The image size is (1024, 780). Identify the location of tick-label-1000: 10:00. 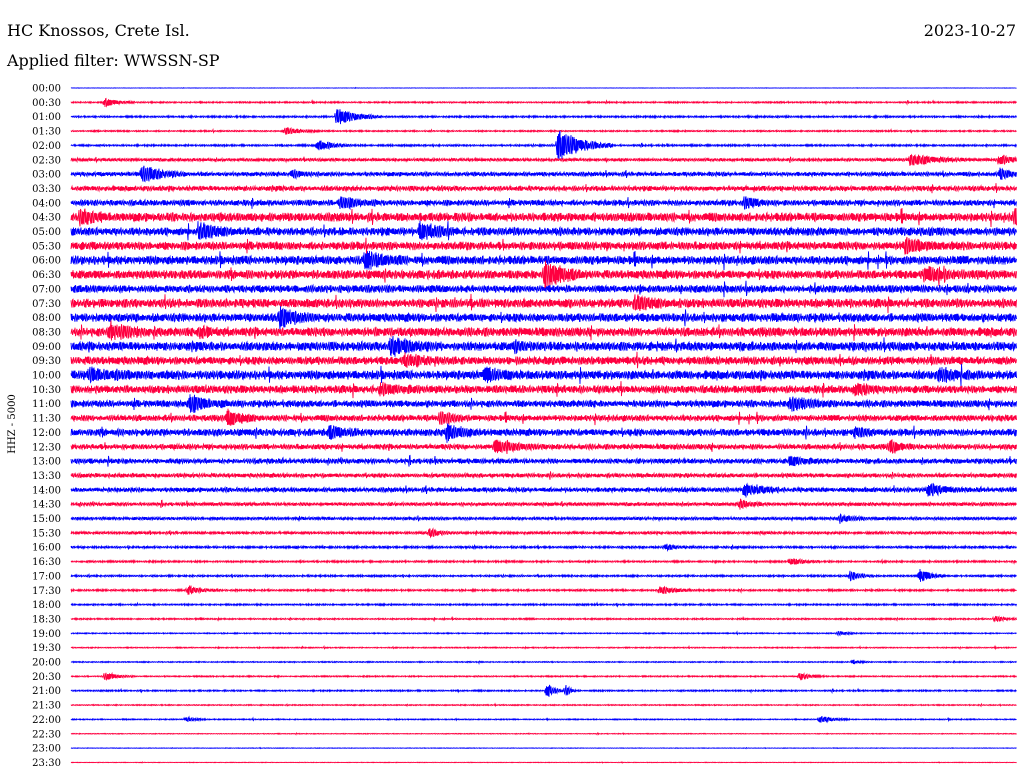
(46, 376).